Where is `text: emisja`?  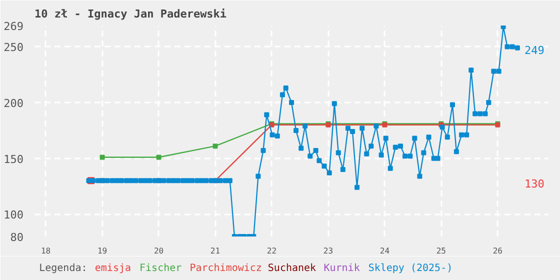
text: emisja is located at coordinates (113, 268).